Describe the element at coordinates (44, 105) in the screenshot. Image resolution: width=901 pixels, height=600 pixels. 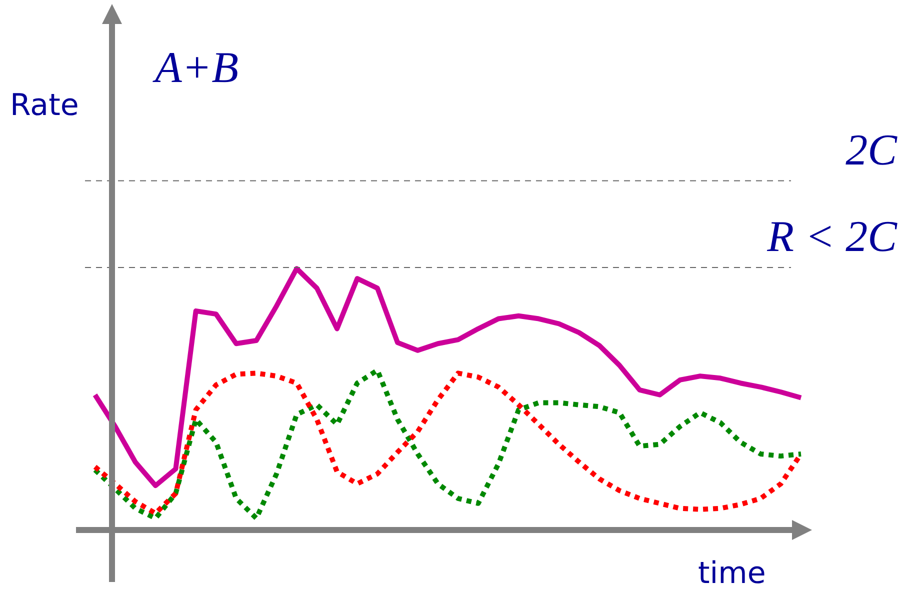
I see `y-axis-title: Rate` at that location.